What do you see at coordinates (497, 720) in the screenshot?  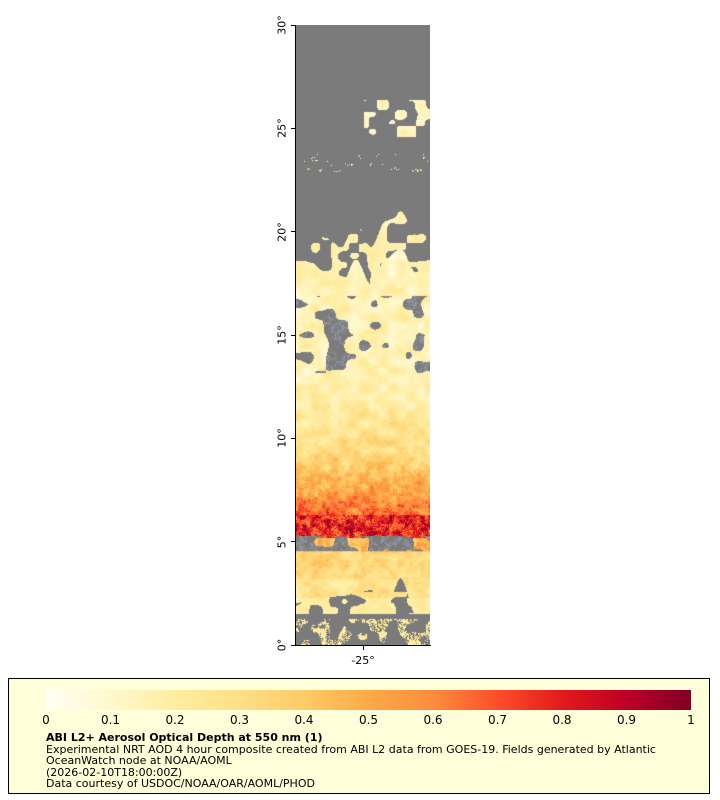 I see `colorbar-tick-label: 0.7` at bounding box center [497, 720].